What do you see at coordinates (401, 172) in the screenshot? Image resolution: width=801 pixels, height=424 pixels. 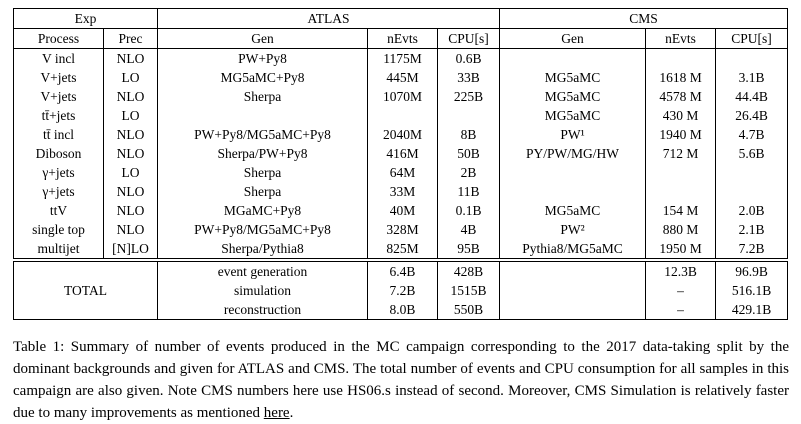 I see `table-row: γ+jets LO Sherpa 64M 2B` at bounding box center [401, 172].